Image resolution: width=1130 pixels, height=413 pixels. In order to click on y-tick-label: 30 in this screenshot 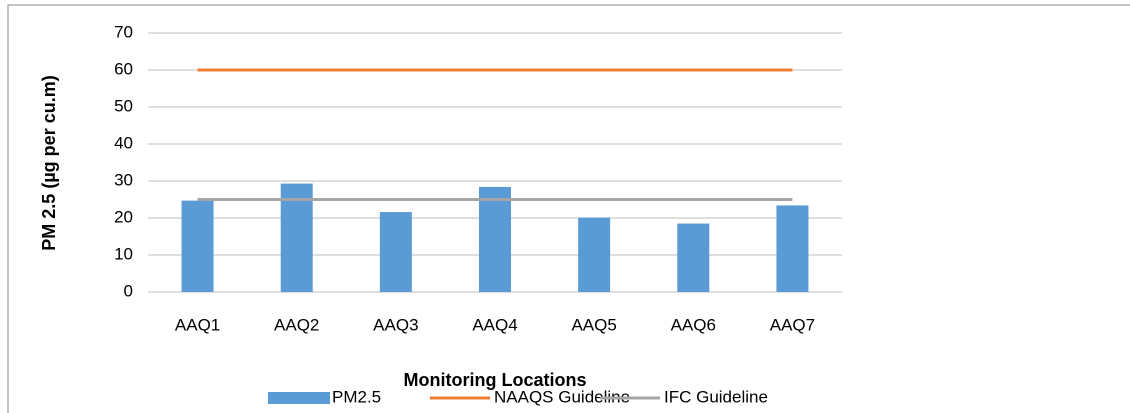, I will do `click(123, 179)`.